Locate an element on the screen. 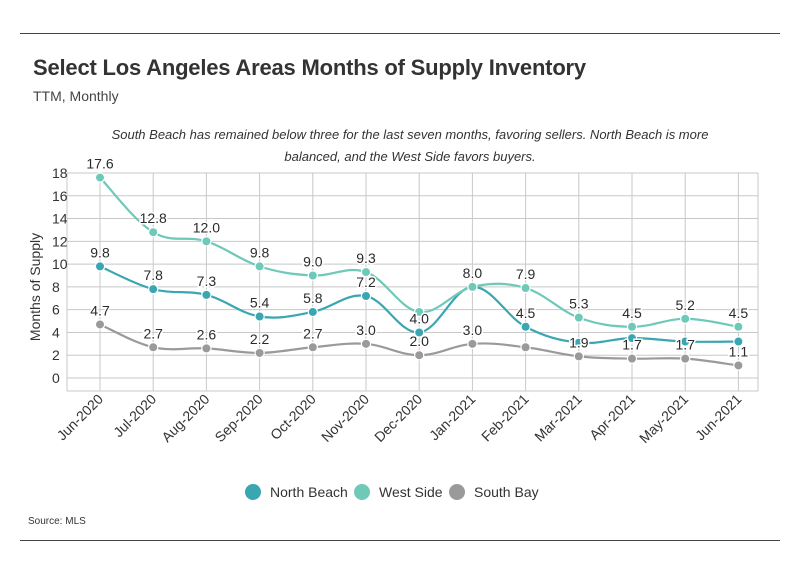 The height and width of the screenshot is (575, 800). data-label-south-bay: 1.1 is located at coordinates (739, 351).